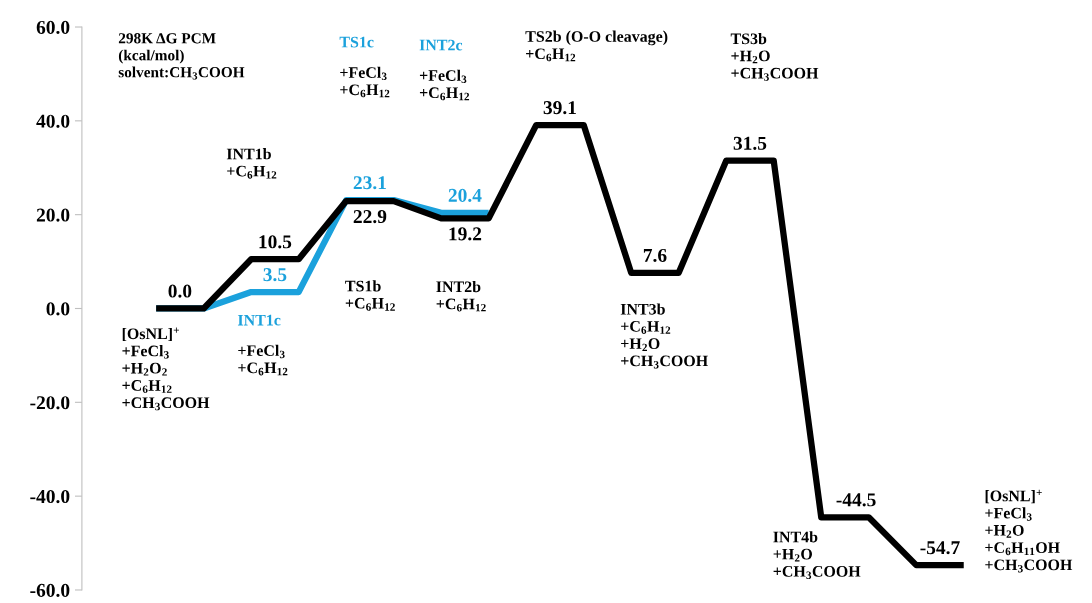 This screenshot has height=603, width=1092. I want to click on text: 298K ΔG PCM (kcal/mol) solvent:CH$_{3}$COOH, so click(181, 56).